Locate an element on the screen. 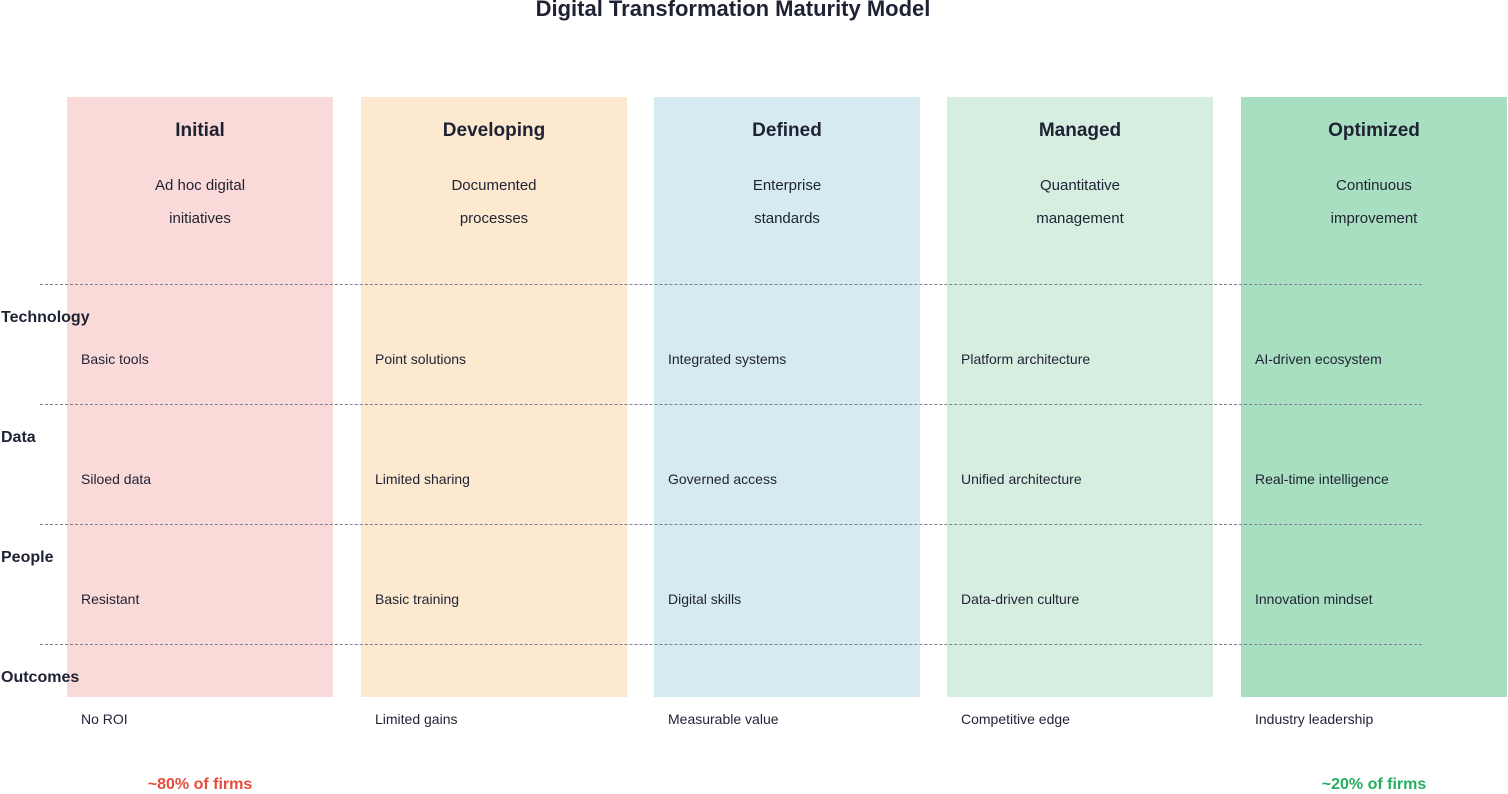 The width and height of the screenshot is (1508, 794). stage-description: Ad hoc digital initiatives is located at coordinates (200, 202).